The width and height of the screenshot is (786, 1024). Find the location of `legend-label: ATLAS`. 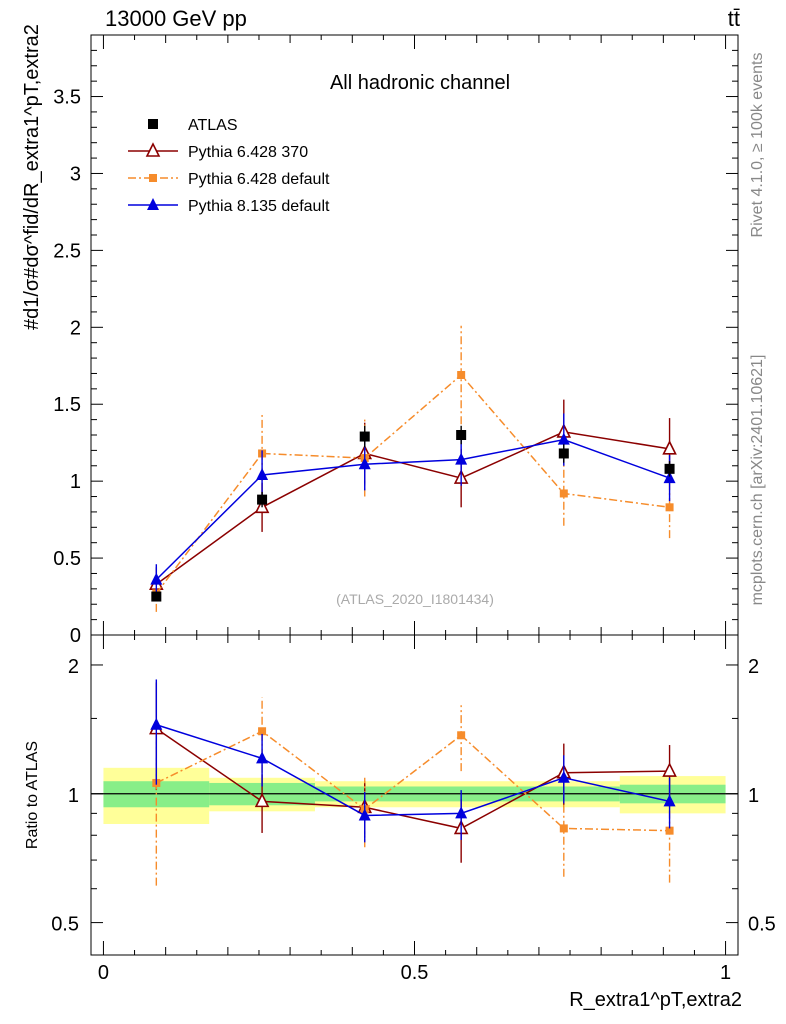

legend-label: ATLAS is located at coordinates (213, 125).